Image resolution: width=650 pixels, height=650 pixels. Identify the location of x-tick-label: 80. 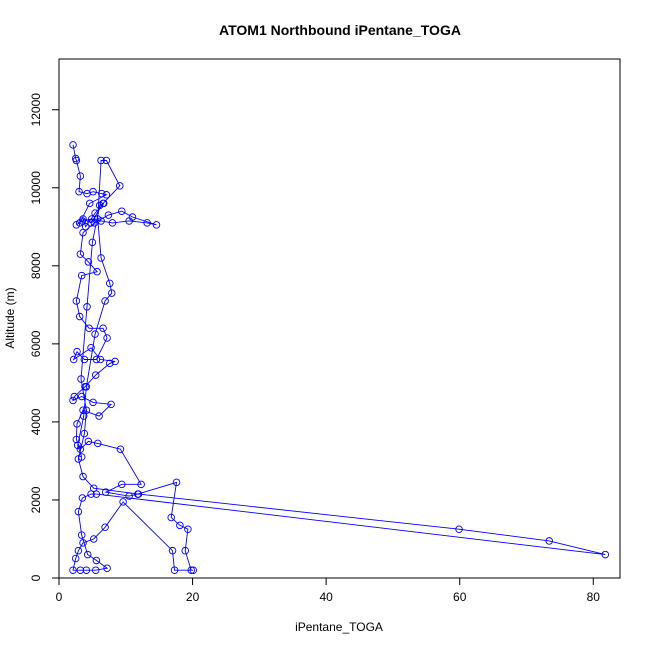
(594, 597).